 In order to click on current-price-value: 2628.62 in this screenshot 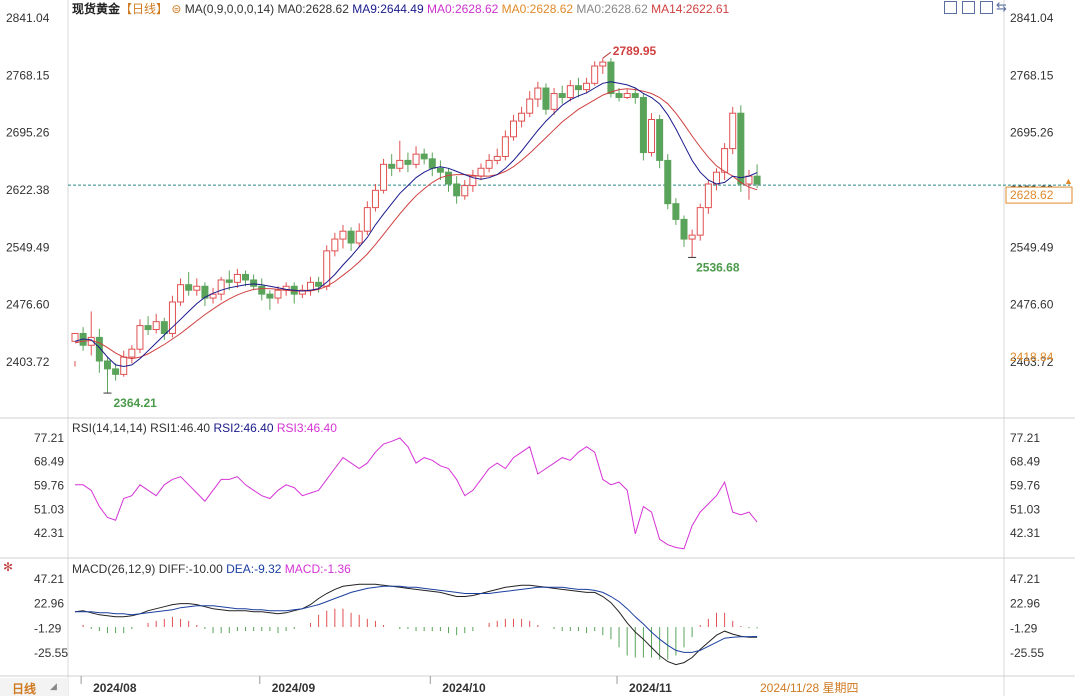, I will do `click(1032, 195)`.